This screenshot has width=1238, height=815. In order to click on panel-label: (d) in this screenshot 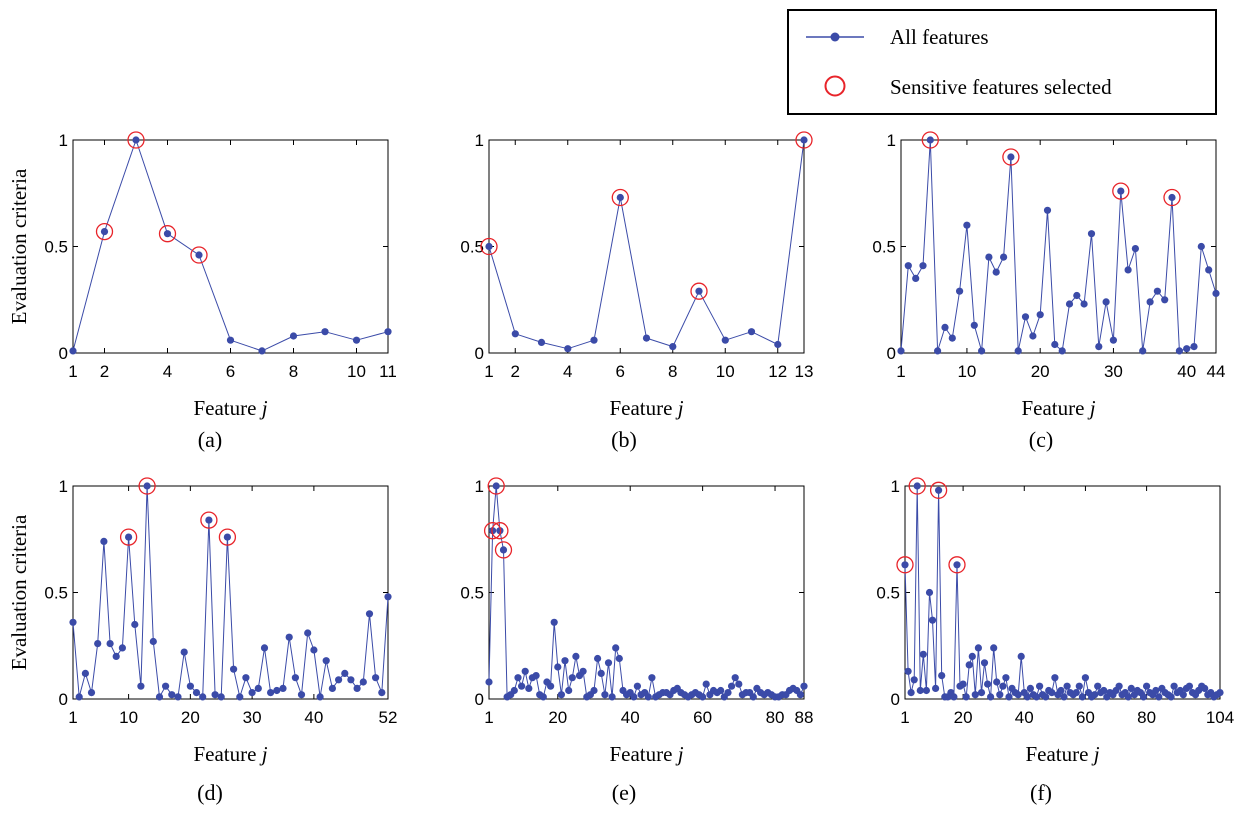, I will do `click(210, 792)`.